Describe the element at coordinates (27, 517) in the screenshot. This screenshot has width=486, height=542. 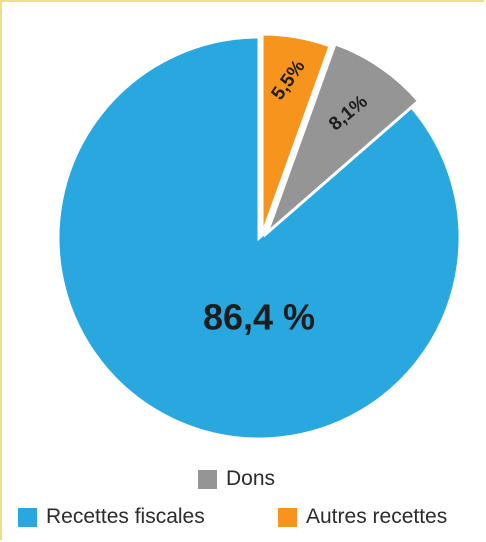
I see `legend-swatch-recettes-fiscales` at that location.